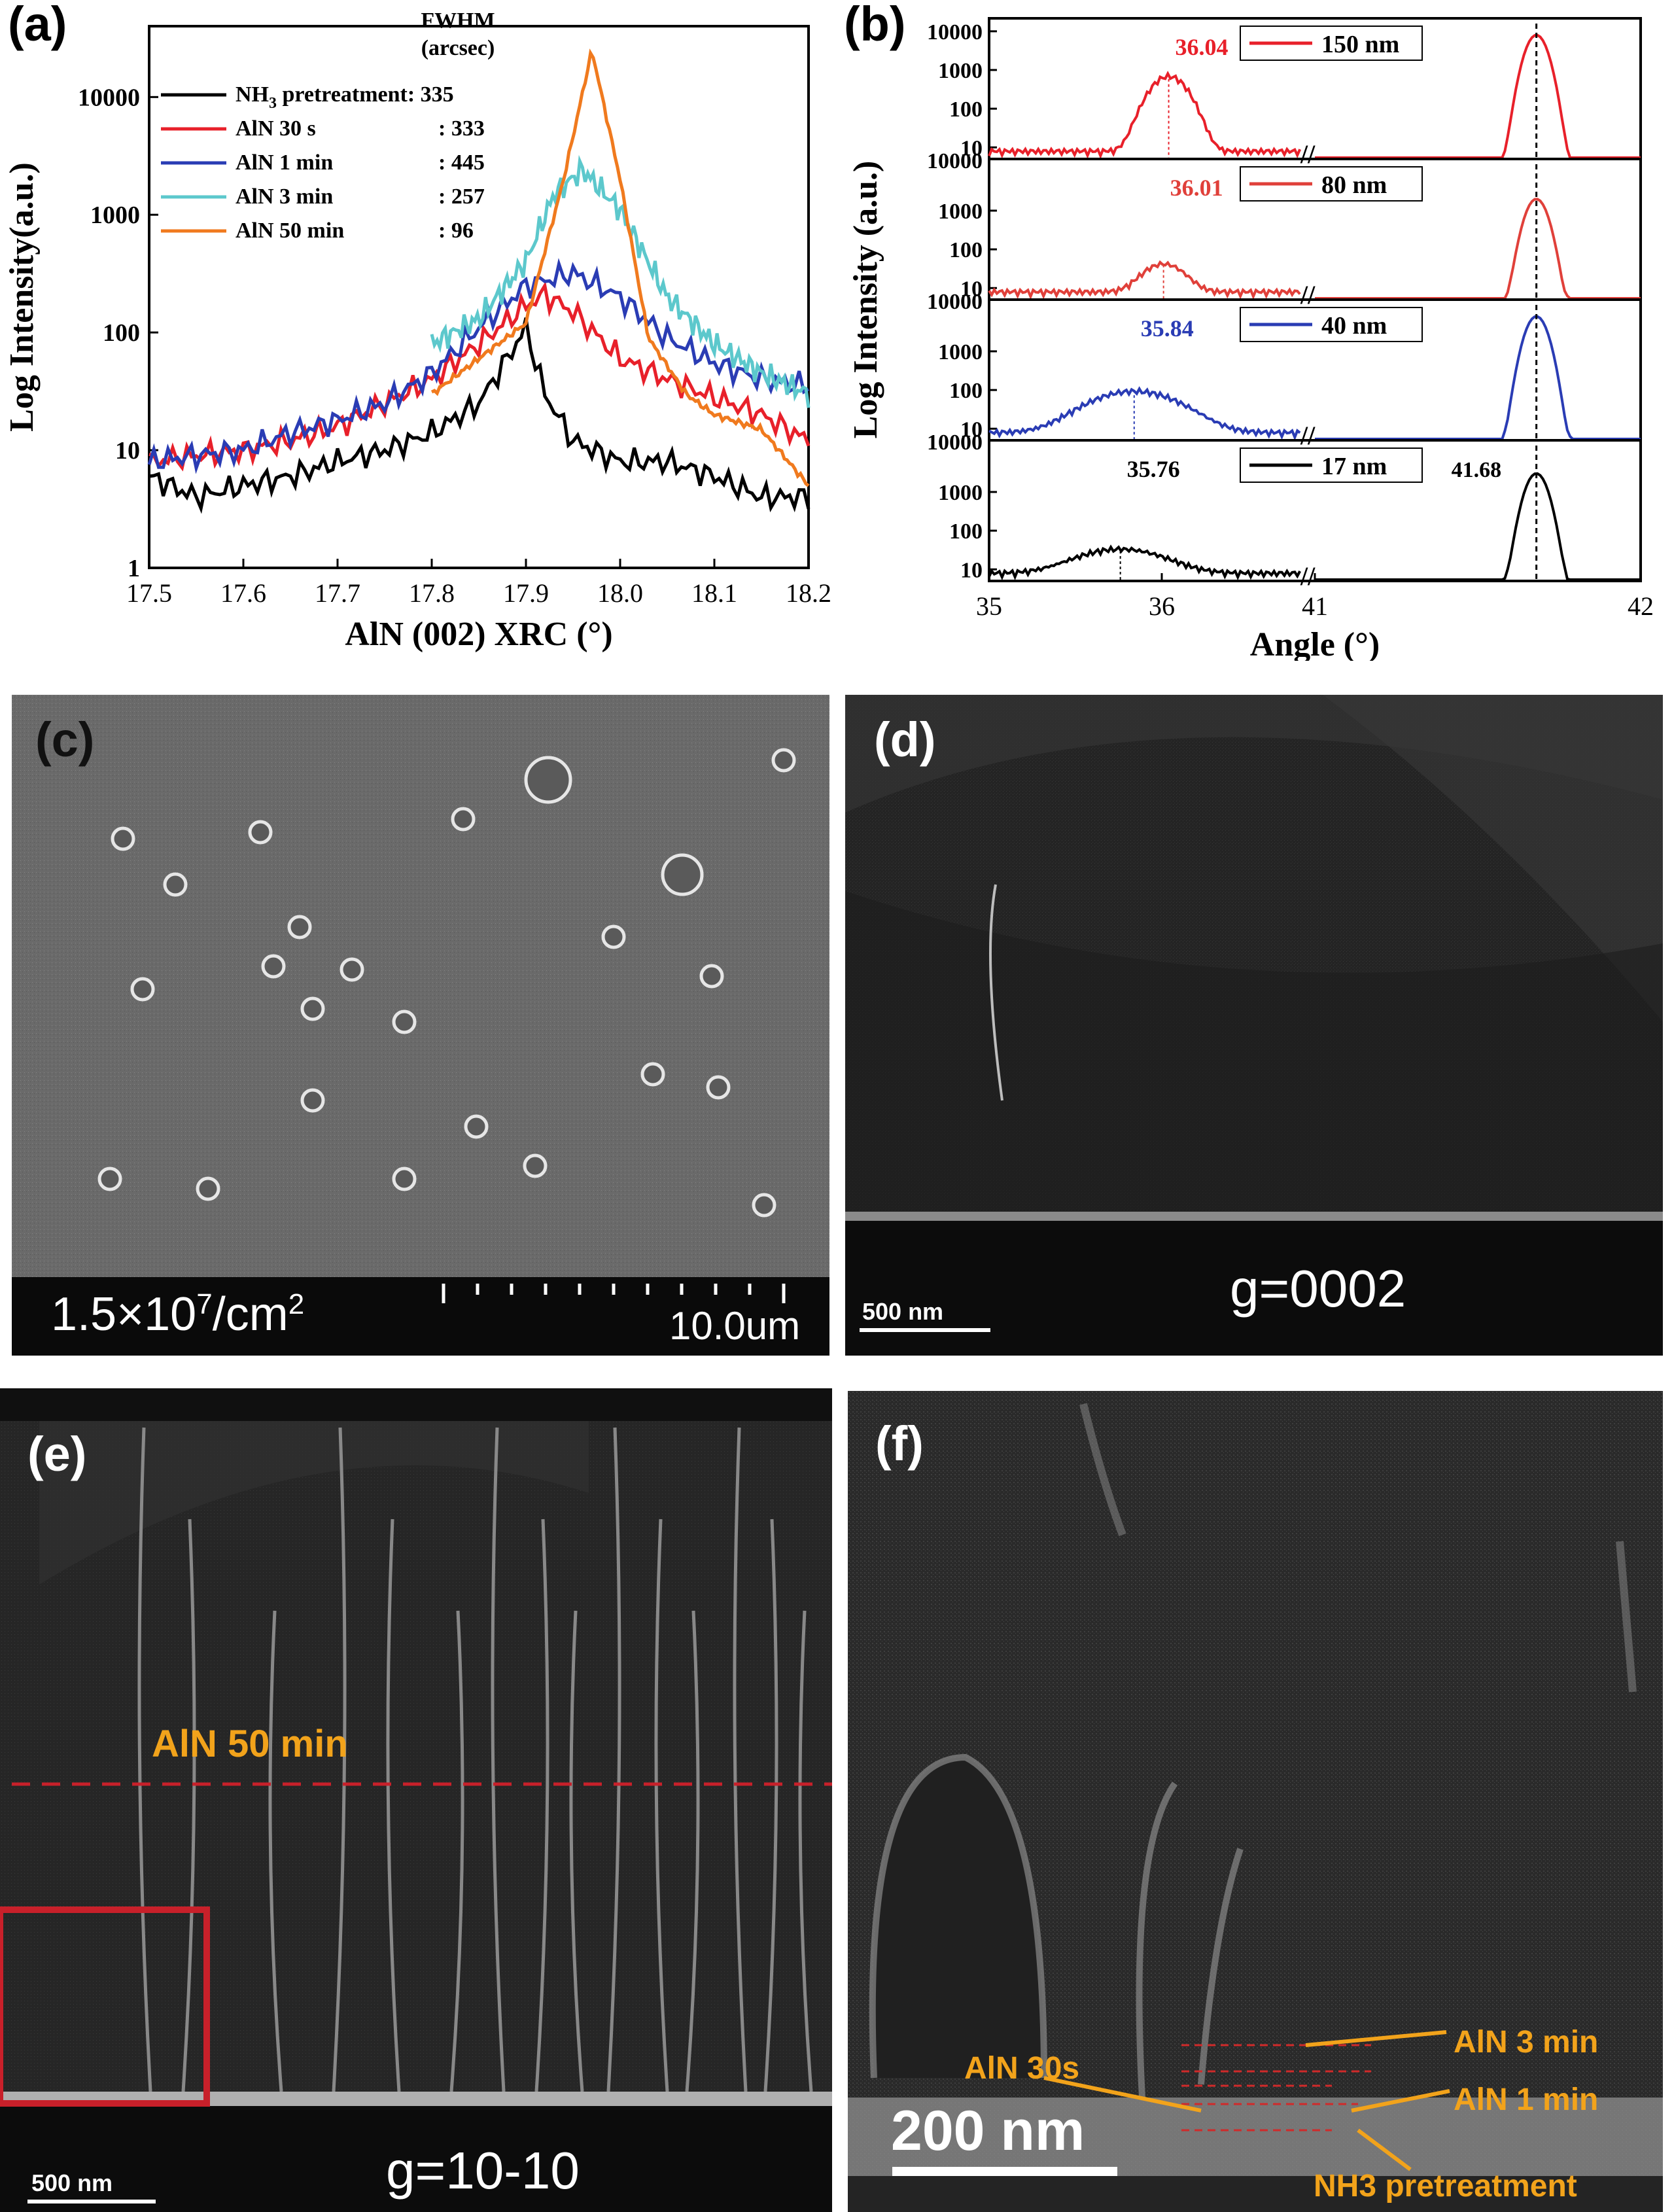 This screenshot has height=2212, width=1674. I want to click on panel-e-label: (e), so click(57, 1454).